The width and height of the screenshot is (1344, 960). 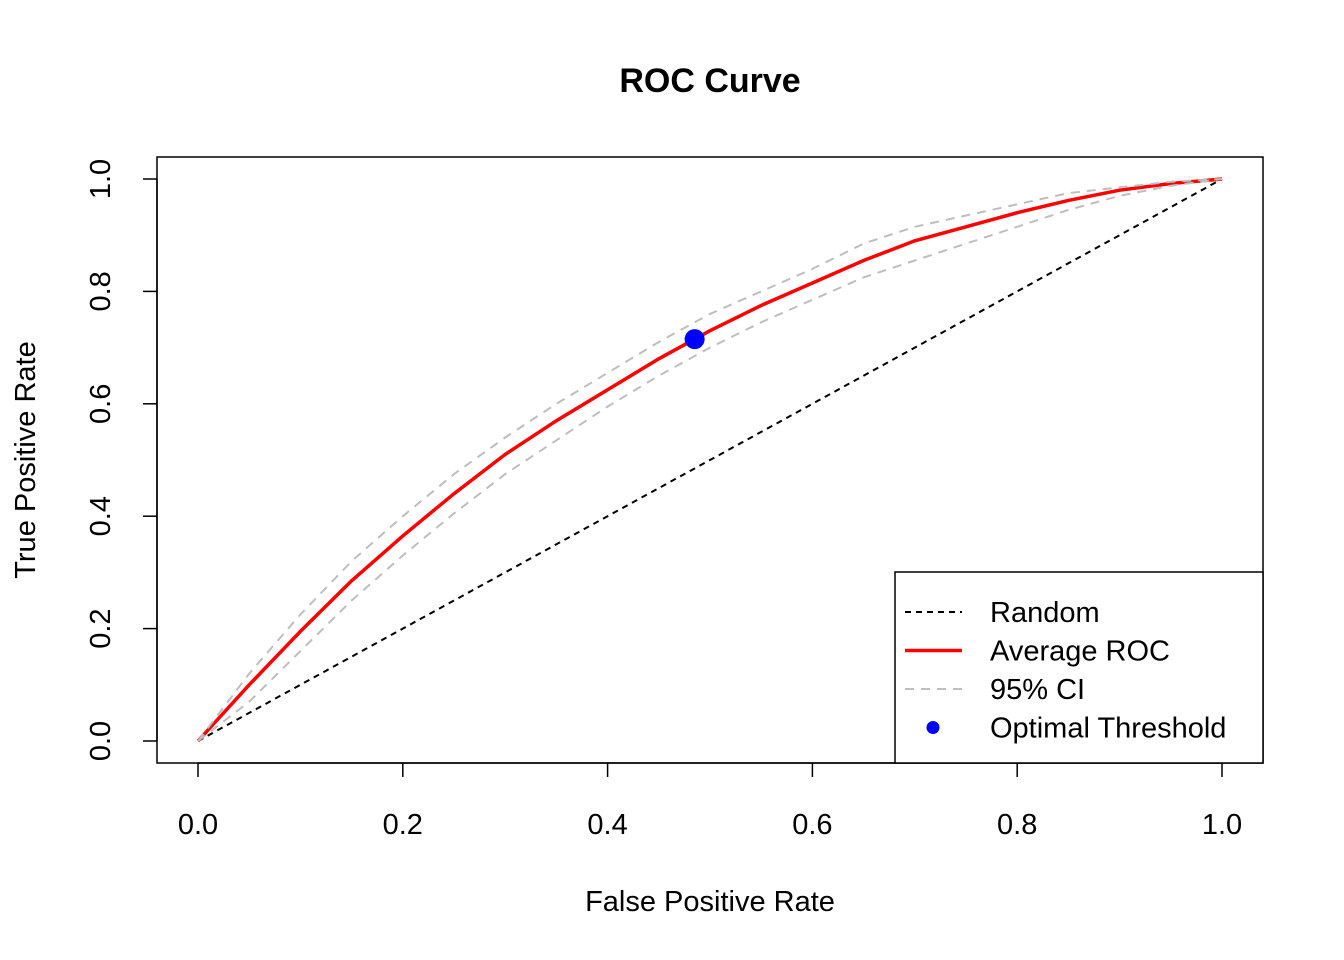 What do you see at coordinates (709, 81) in the screenshot?
I see `chart-title: ROC Curve` at bounding box center [709, 81].